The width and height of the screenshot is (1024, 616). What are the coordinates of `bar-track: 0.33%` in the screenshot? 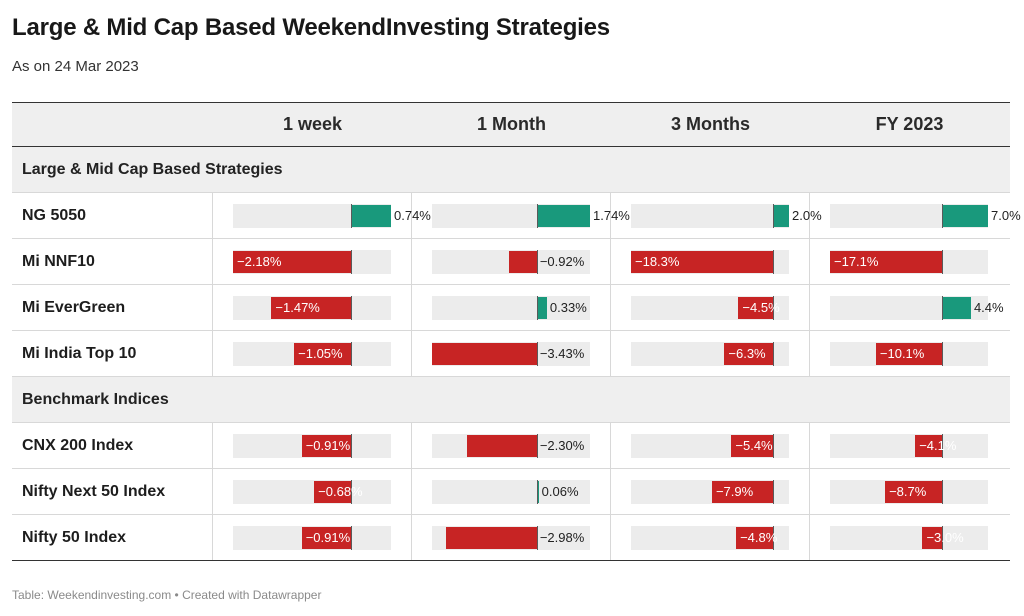 It's located at (511, 308).